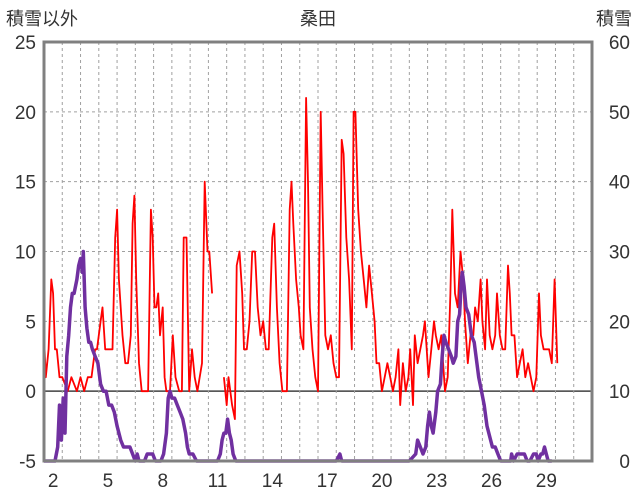  Describe the element at coordinates (53, 481) in the screenshot. I see `x-tick-label: 2` at that location.